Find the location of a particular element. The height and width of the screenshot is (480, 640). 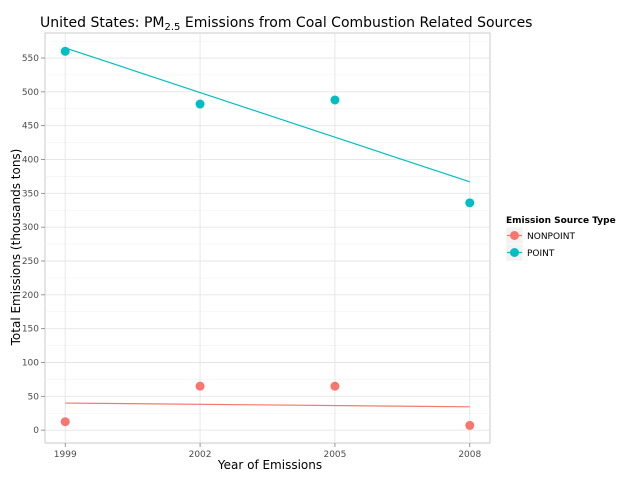

y-tick-label: 400 is located at coordinates (30, 161).